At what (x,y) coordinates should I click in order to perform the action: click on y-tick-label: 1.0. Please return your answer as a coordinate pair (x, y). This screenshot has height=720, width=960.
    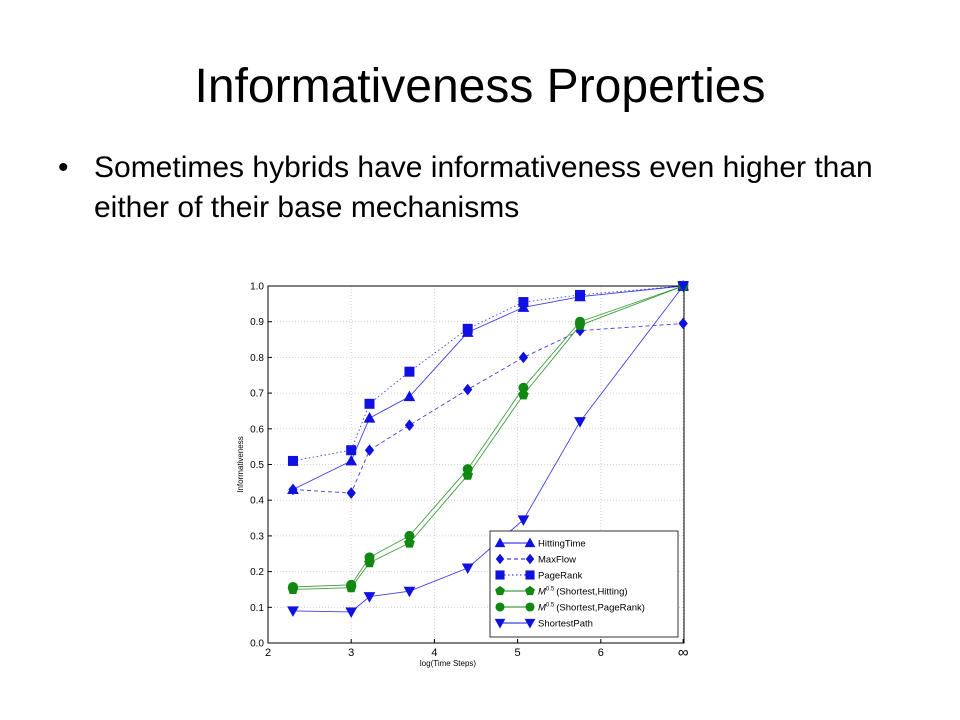
    Looking at the image, I should click on (257, 287).